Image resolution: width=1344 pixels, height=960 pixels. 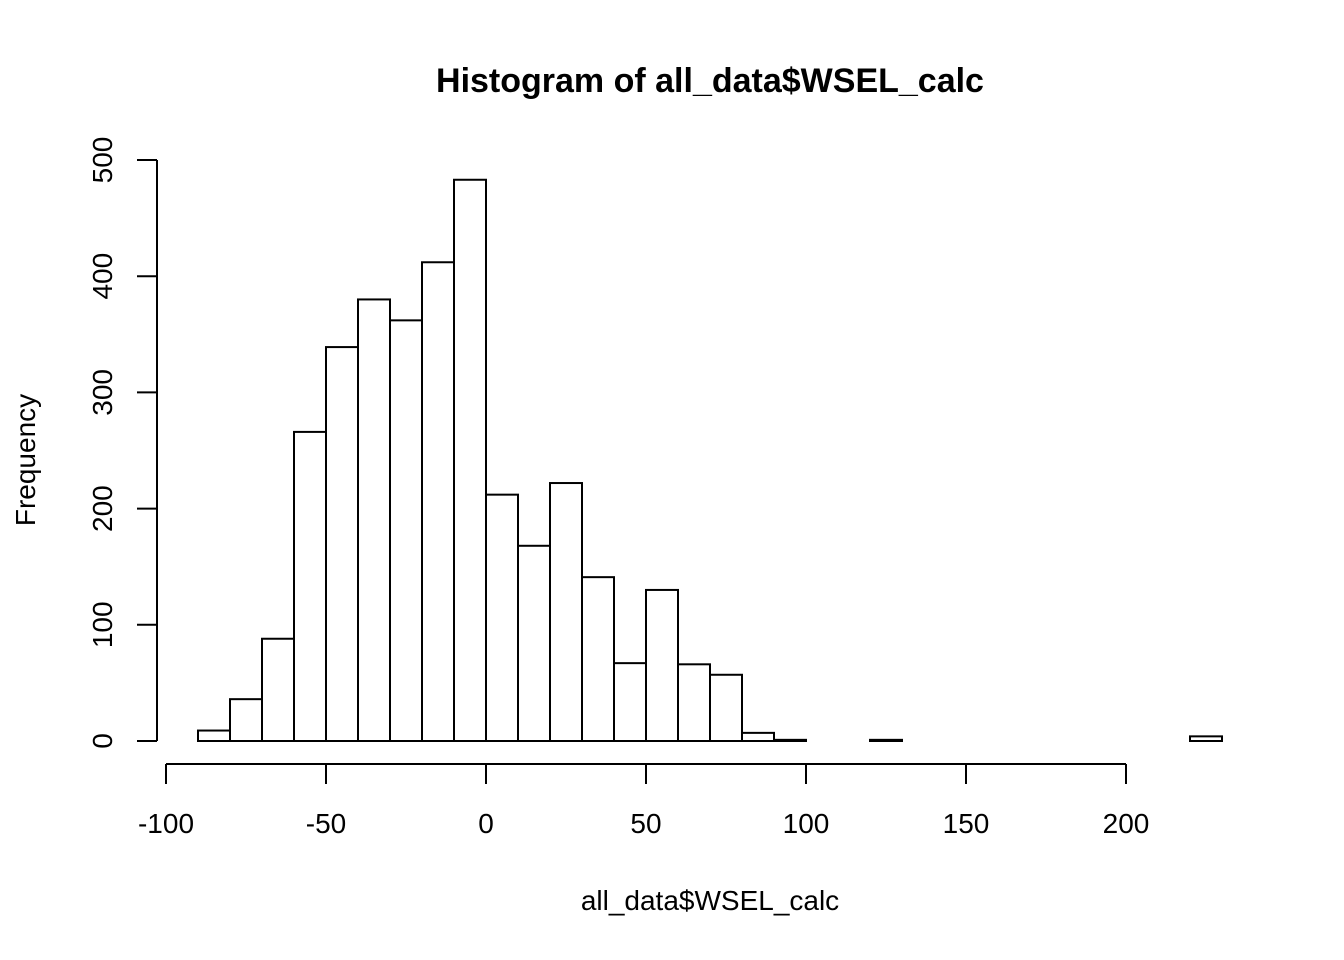 What do you see at coordinates (102, 392) in the screenshot?
I see `y-tick-label: 300` at bounding box center [102, 392].